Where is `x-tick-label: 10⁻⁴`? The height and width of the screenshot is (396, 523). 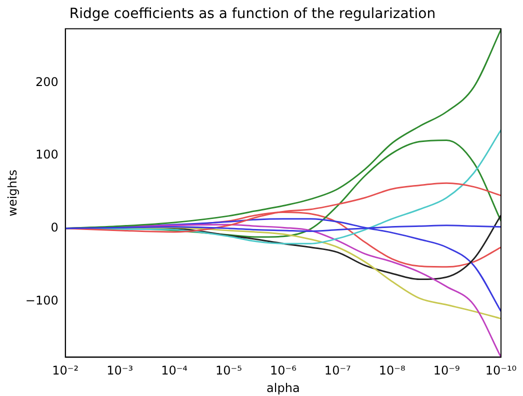 x-tick-label: 10⁻⁴ is located at coordinates (174, 371).